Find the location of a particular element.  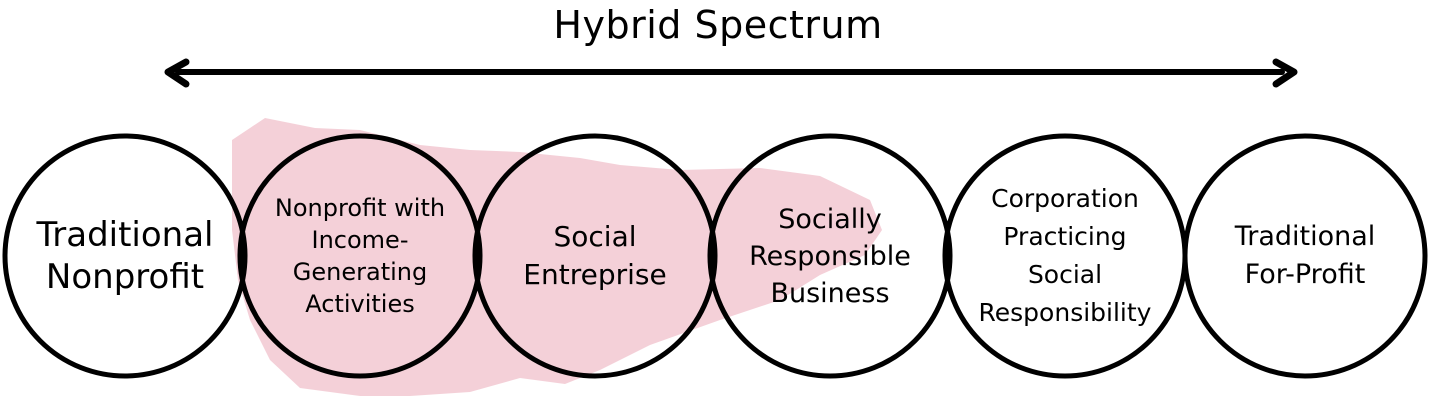

diagram-title: Hybrid Spectrum is located at coordinates (718, 25).